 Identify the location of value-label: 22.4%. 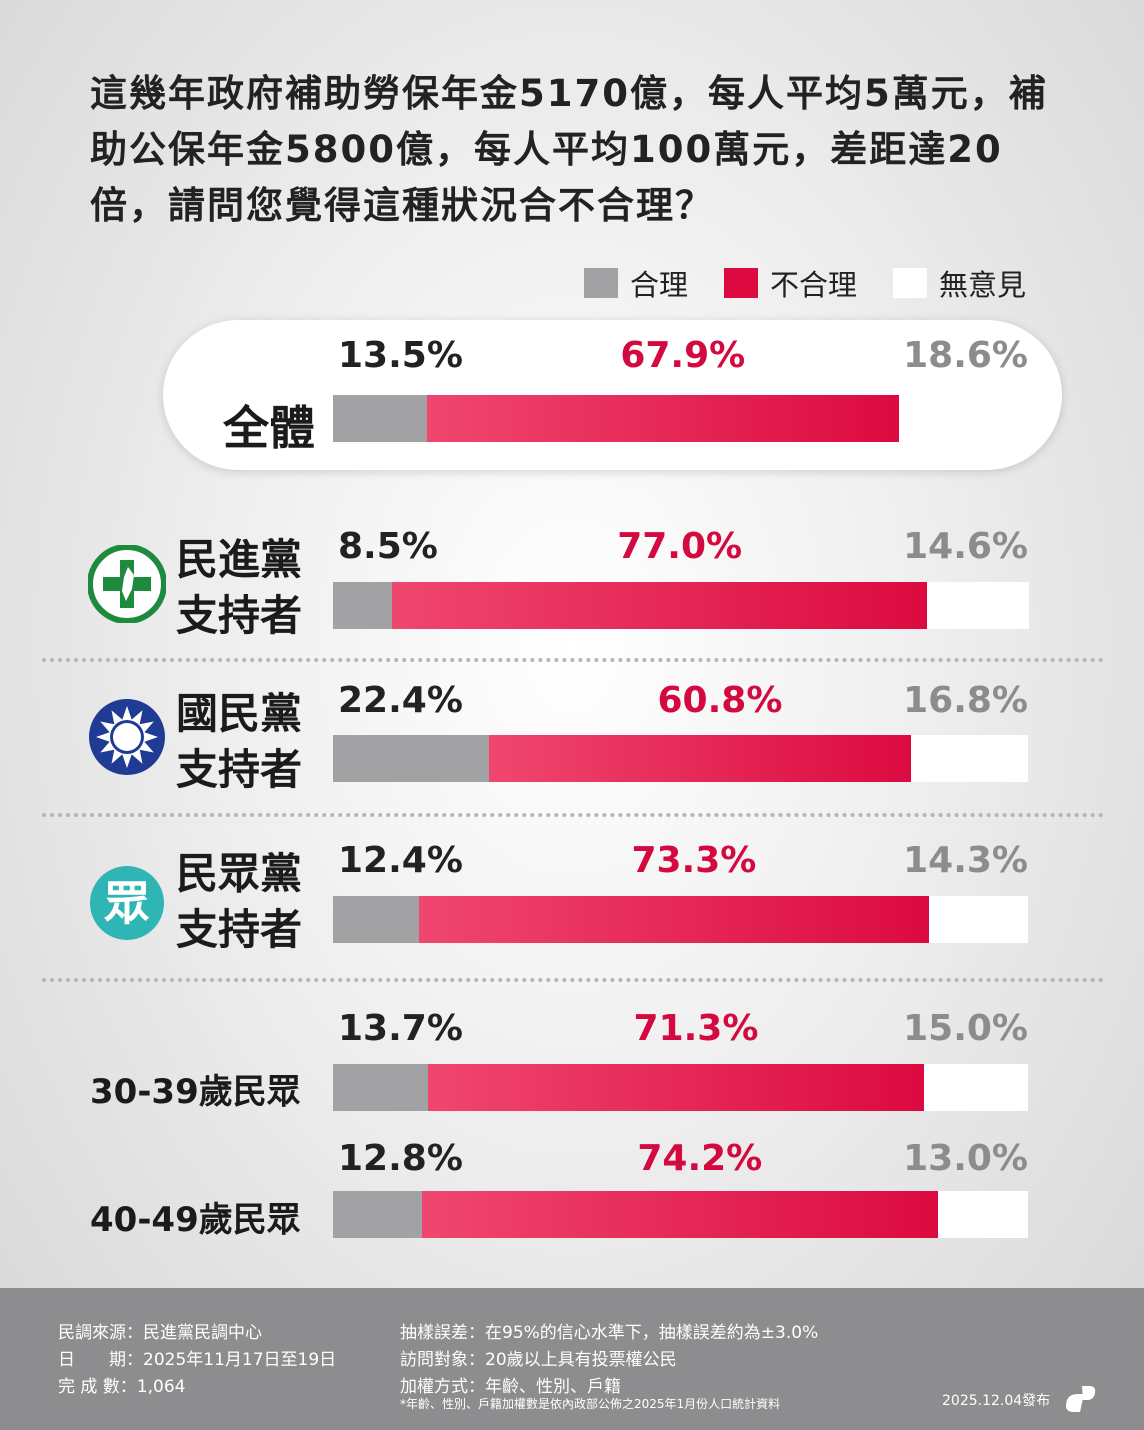
(400, 700).